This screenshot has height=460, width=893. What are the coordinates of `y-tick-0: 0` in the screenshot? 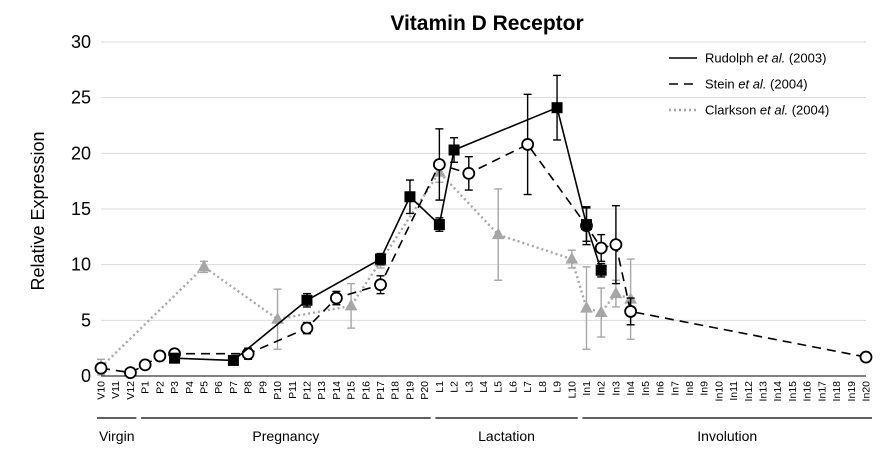 It's located at (86, 376).